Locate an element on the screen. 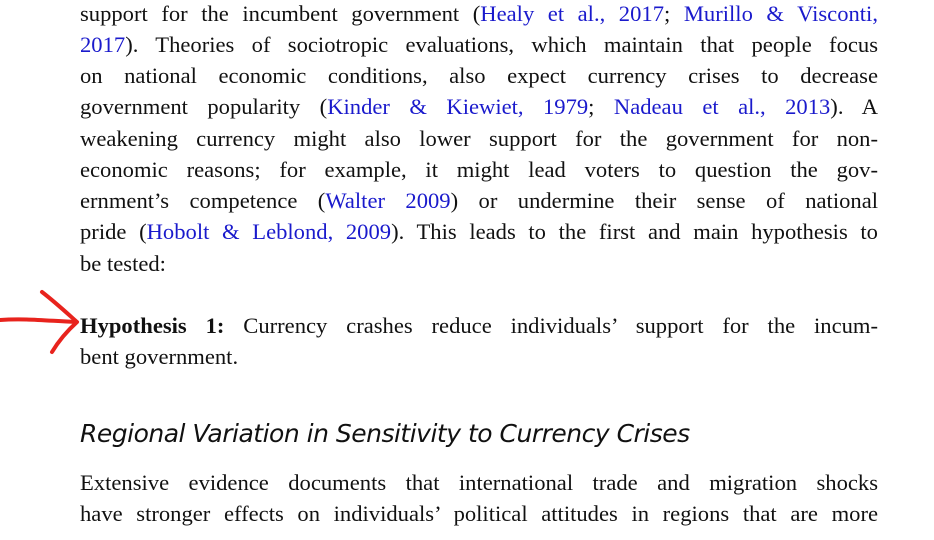  text: support for the incumbent government ( is located at coordinates (280, 13).